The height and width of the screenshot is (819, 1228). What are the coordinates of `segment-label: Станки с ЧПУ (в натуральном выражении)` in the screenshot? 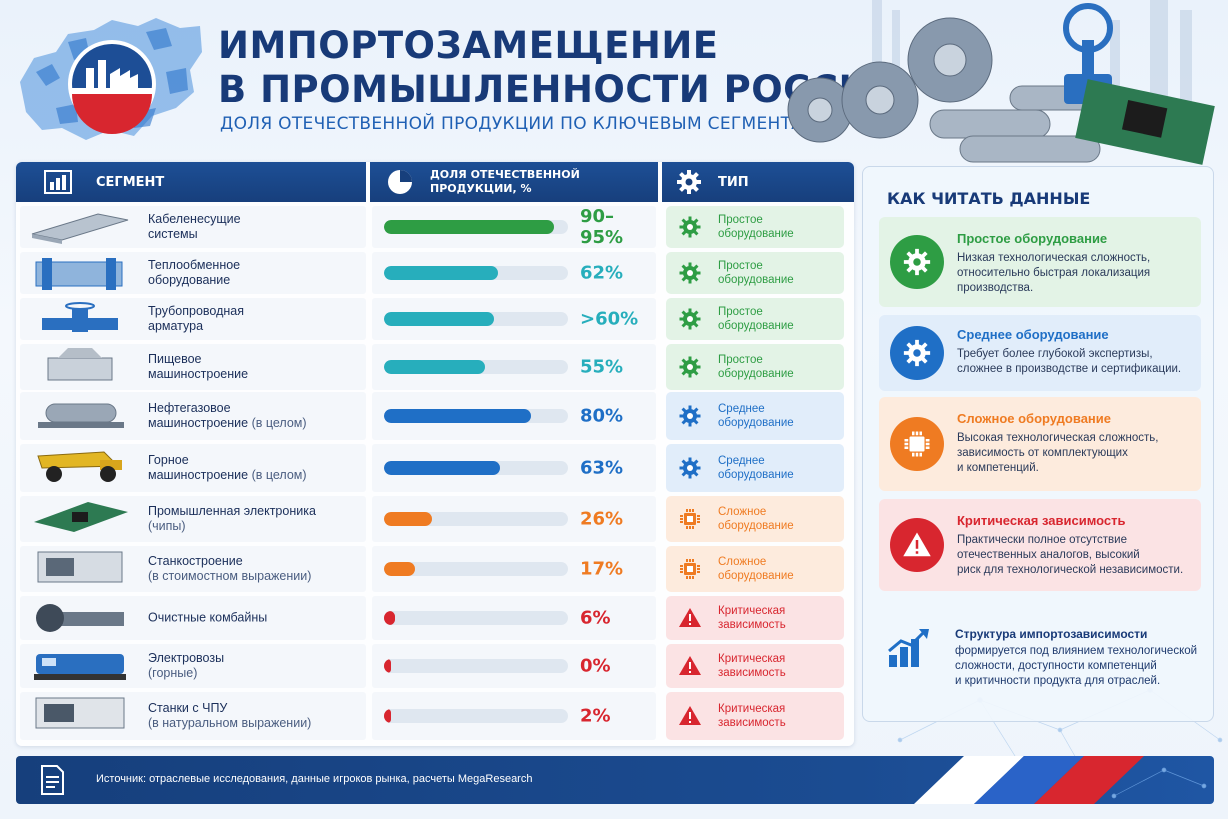 It's located at (229, 716).